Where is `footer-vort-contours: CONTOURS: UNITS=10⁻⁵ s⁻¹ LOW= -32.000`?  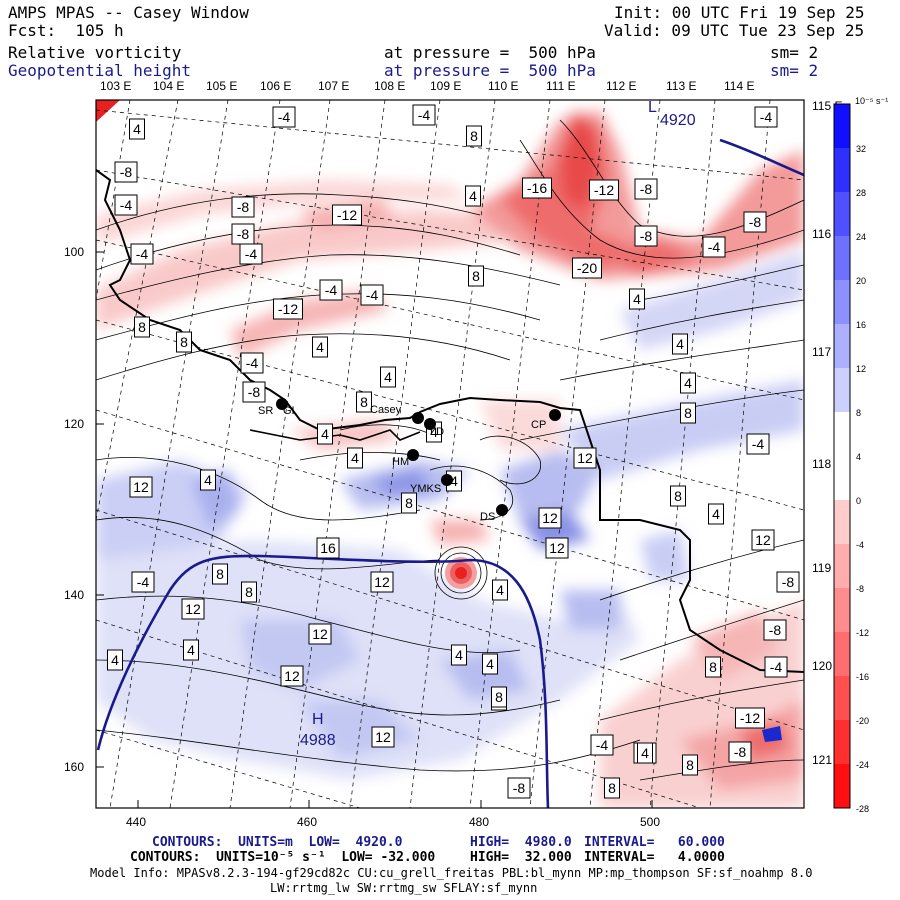
footer-vort-contours: CONTOURS: UNITS=10⁻⁵ s⁻¹ LOW= -32.000 is located at coordinates (283, 857).